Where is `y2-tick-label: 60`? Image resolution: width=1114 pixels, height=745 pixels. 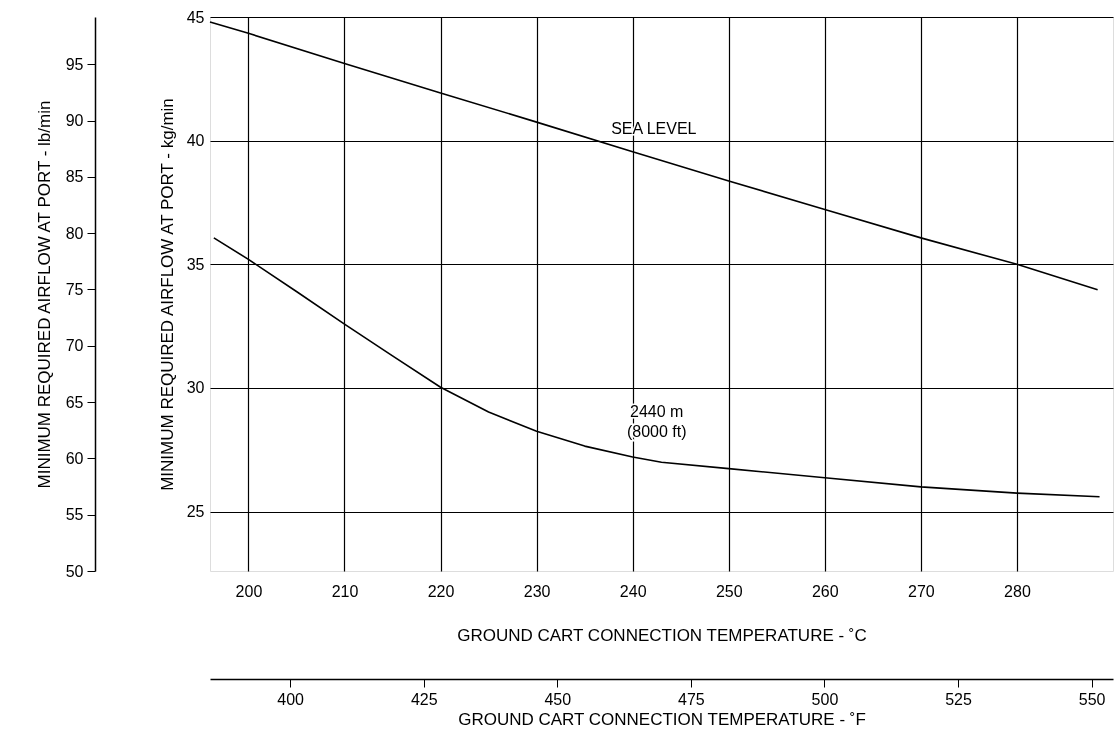 y2-tick-label: 60 is located at coordinates (74, 458).